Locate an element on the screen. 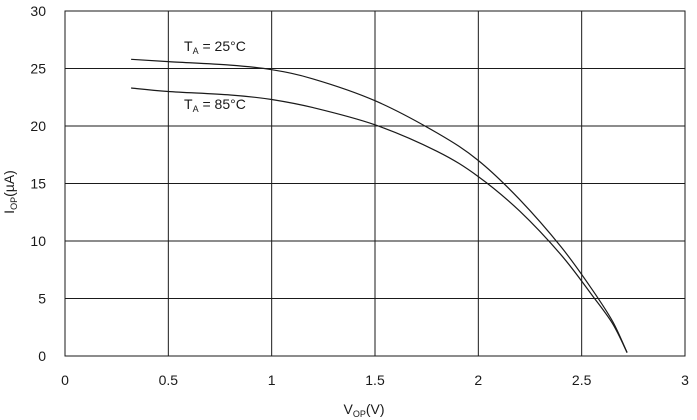 The width and height of the screenshot is (697, 420). y-tick-label: 20 is located at coordinates (38, 126).